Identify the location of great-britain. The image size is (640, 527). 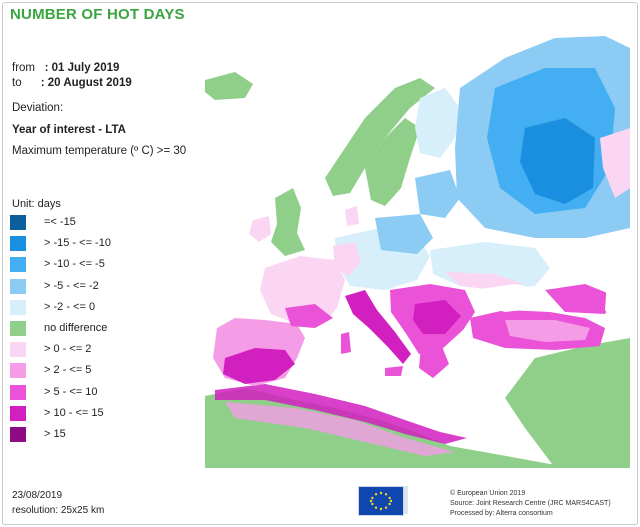
(288, 222).